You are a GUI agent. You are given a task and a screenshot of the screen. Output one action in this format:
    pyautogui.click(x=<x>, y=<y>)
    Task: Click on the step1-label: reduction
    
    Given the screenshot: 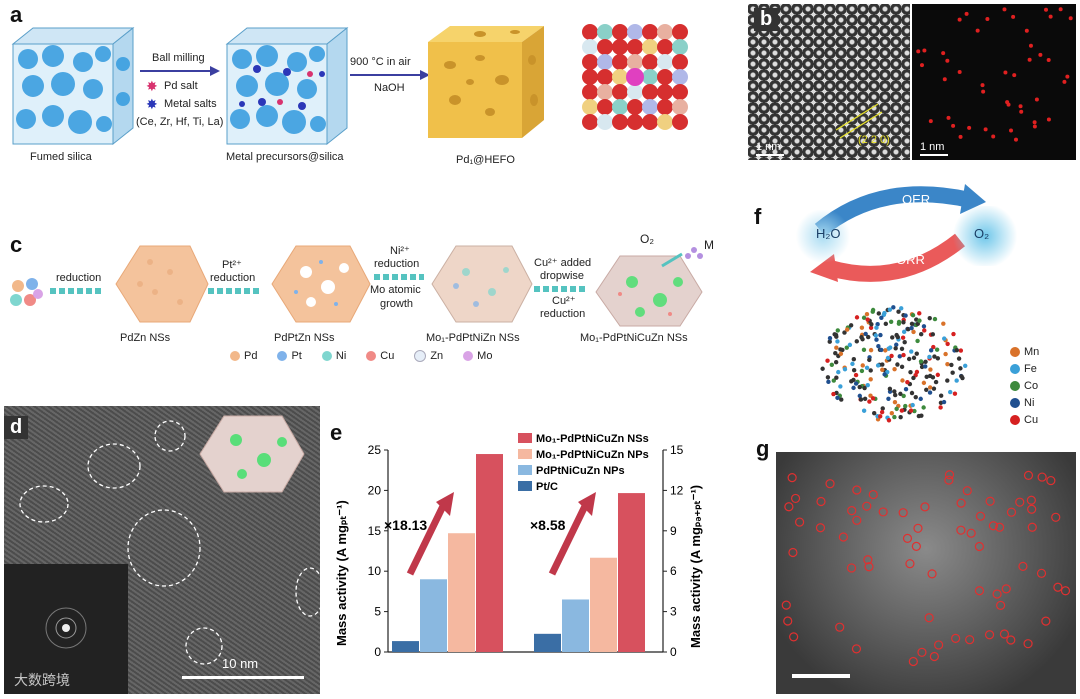 What is the action you would take?
    pyautogui.click(x=79, y=278)
    